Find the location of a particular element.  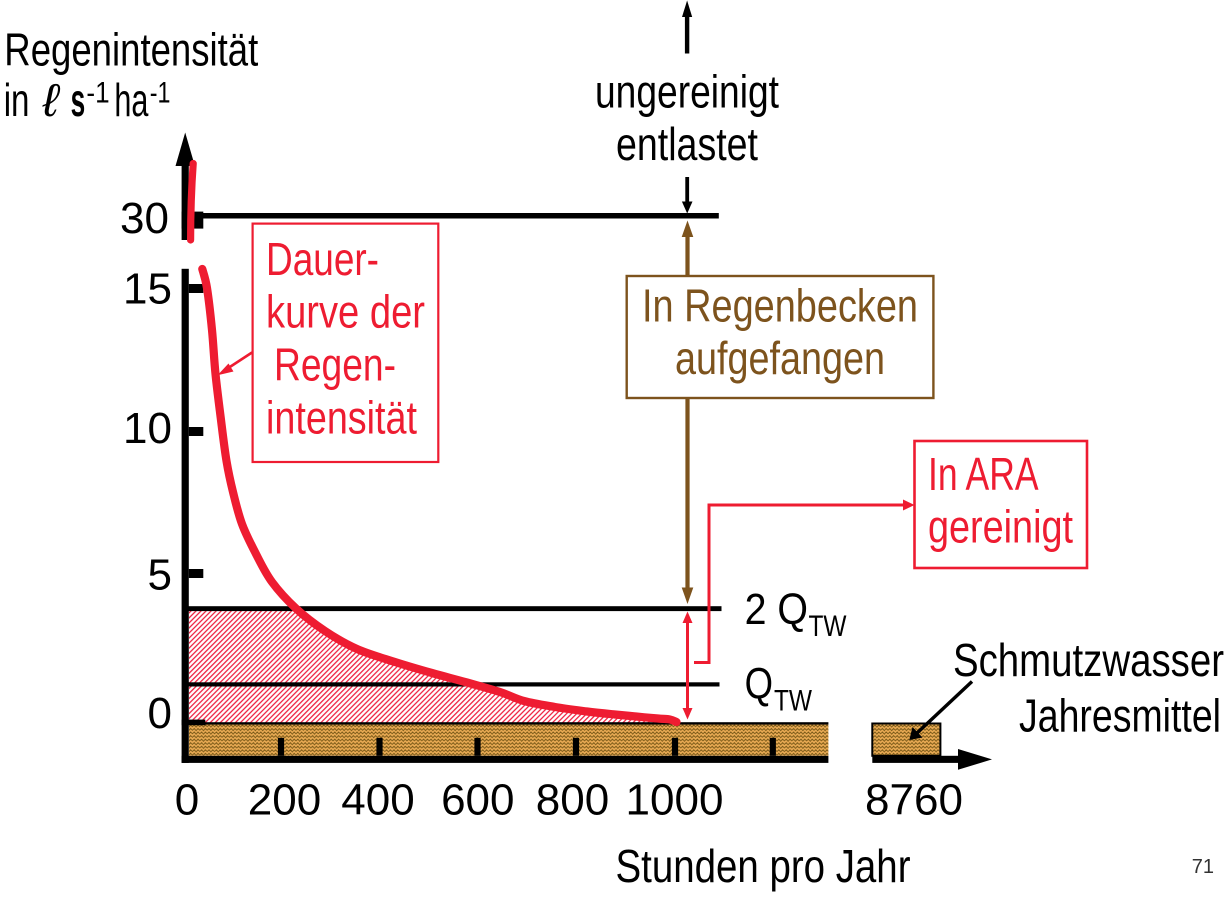

svg-text: 10 is located at coordinates (147, 428).